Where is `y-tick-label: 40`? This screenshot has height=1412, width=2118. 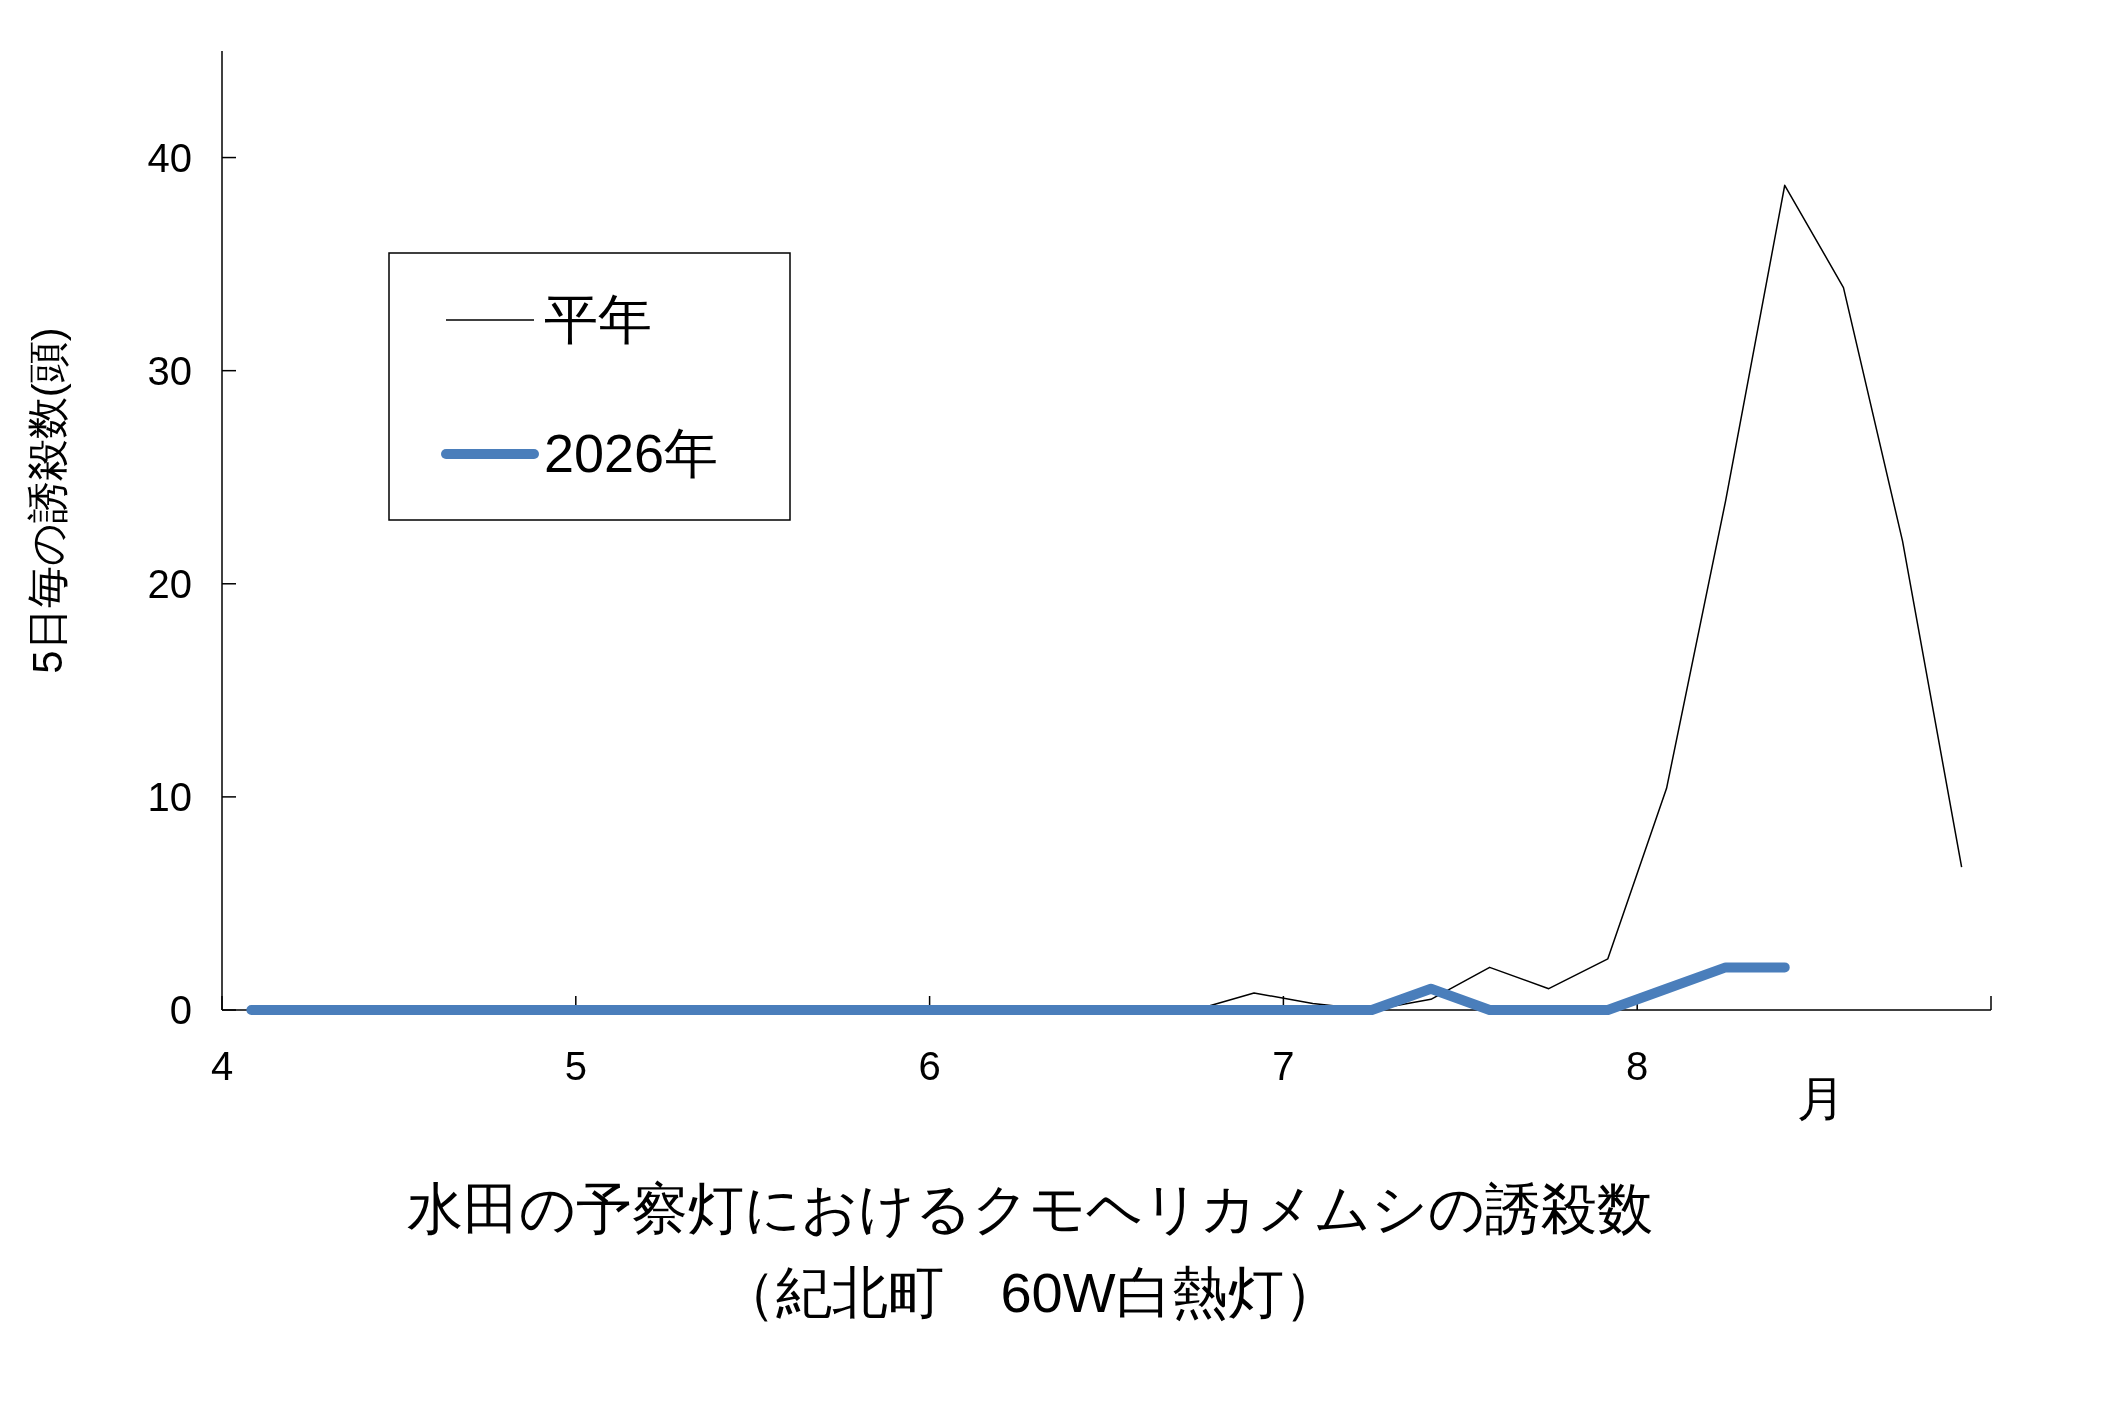
y-tick-label: 40 is located at coordinates (169, 157).